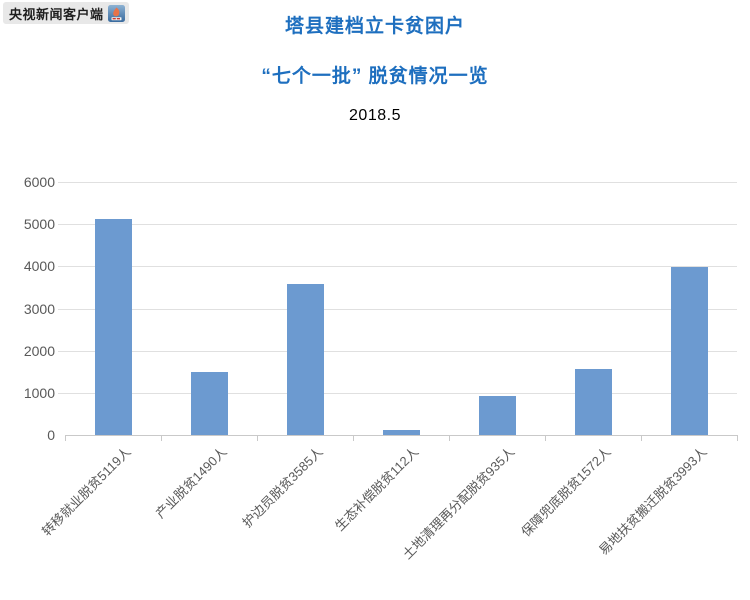 The image size is (750, 600). I want to click on x-axis-label: 产业脱贫1490人, so click(191, 483).